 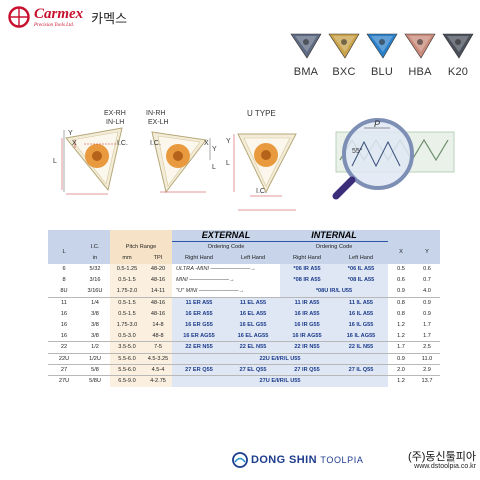 What do you see at coordinates (427, 369) in the screenshot?
I see `cell-y: 2.9` at bounding box center [427, 369].